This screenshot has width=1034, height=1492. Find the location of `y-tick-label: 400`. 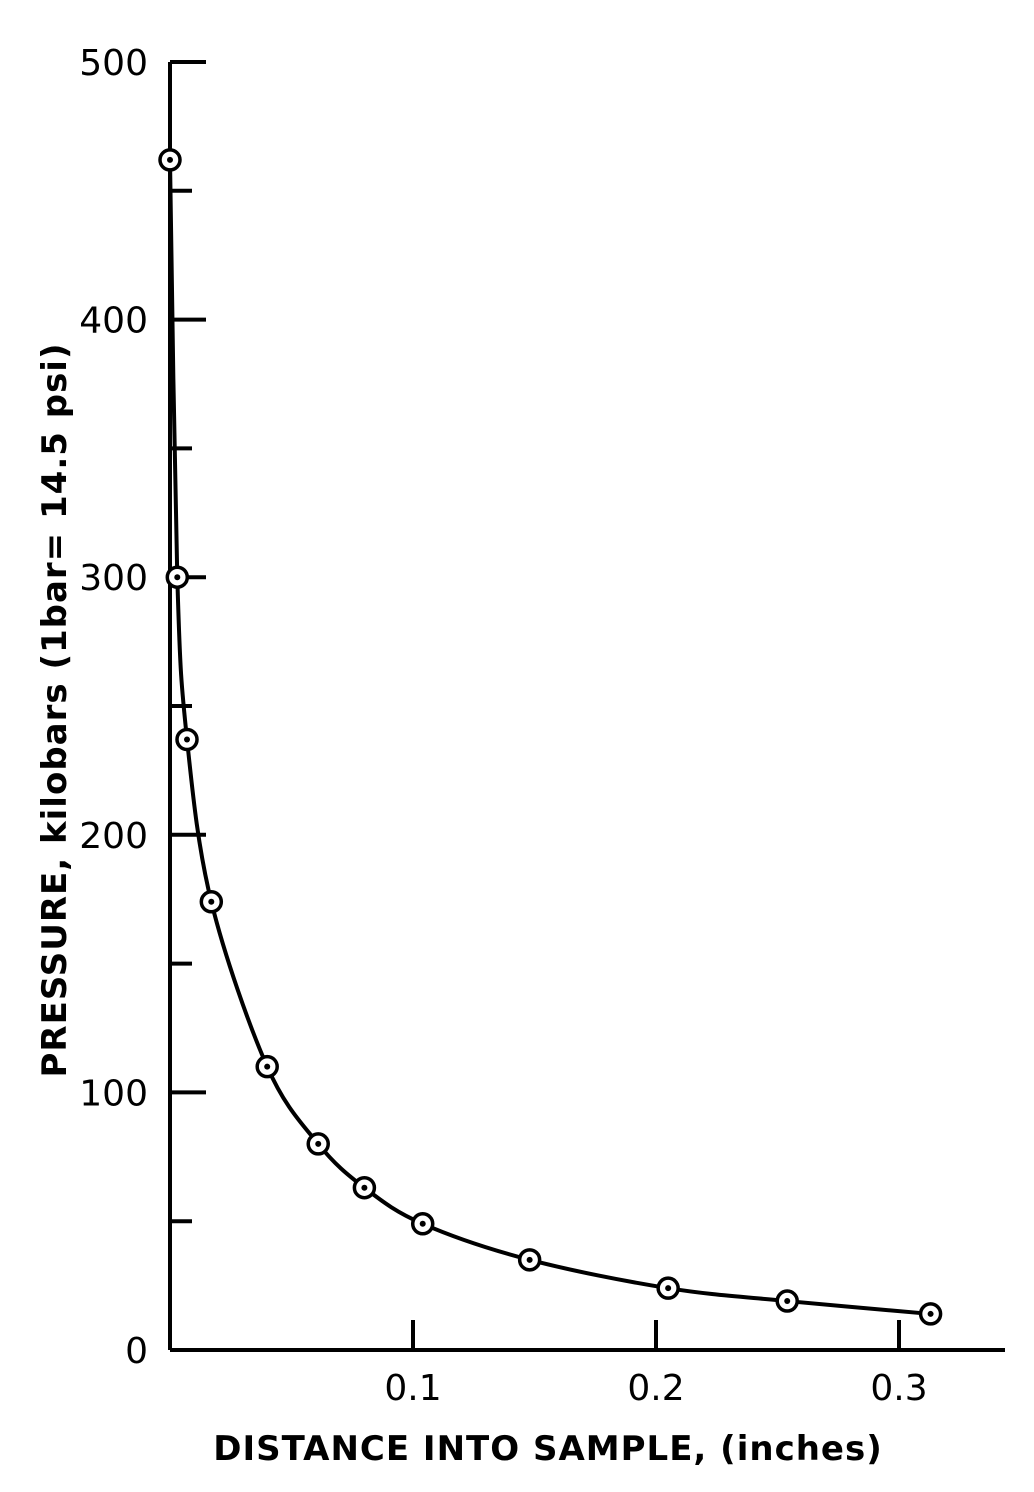

y-tick-label: 400 is located at coordinates (113, 321).